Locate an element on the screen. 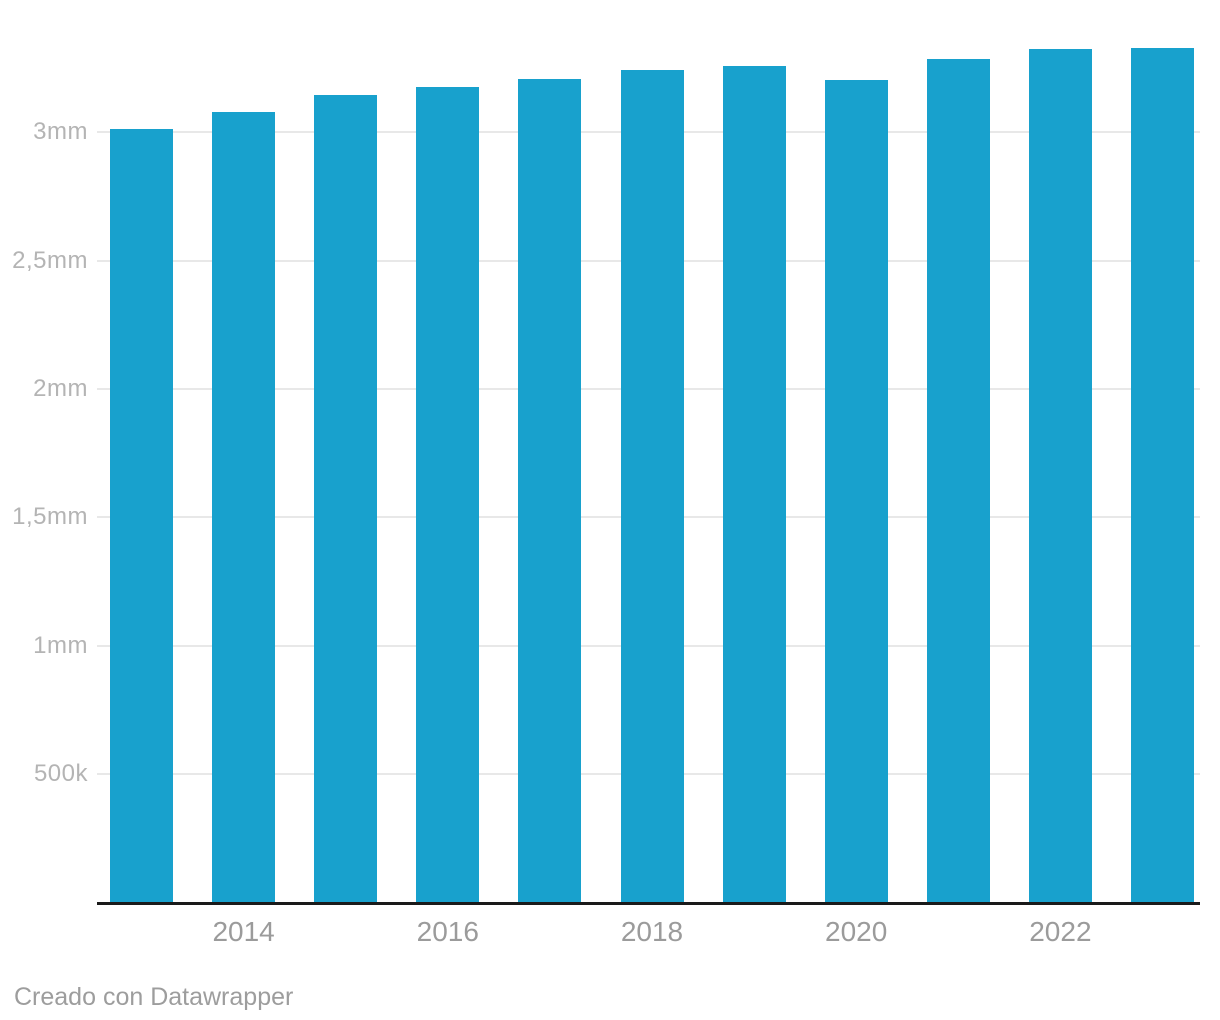 This screenshot has width=1220, height=1020. x-tick-label: 2020 is located at coordinates (856, 931).